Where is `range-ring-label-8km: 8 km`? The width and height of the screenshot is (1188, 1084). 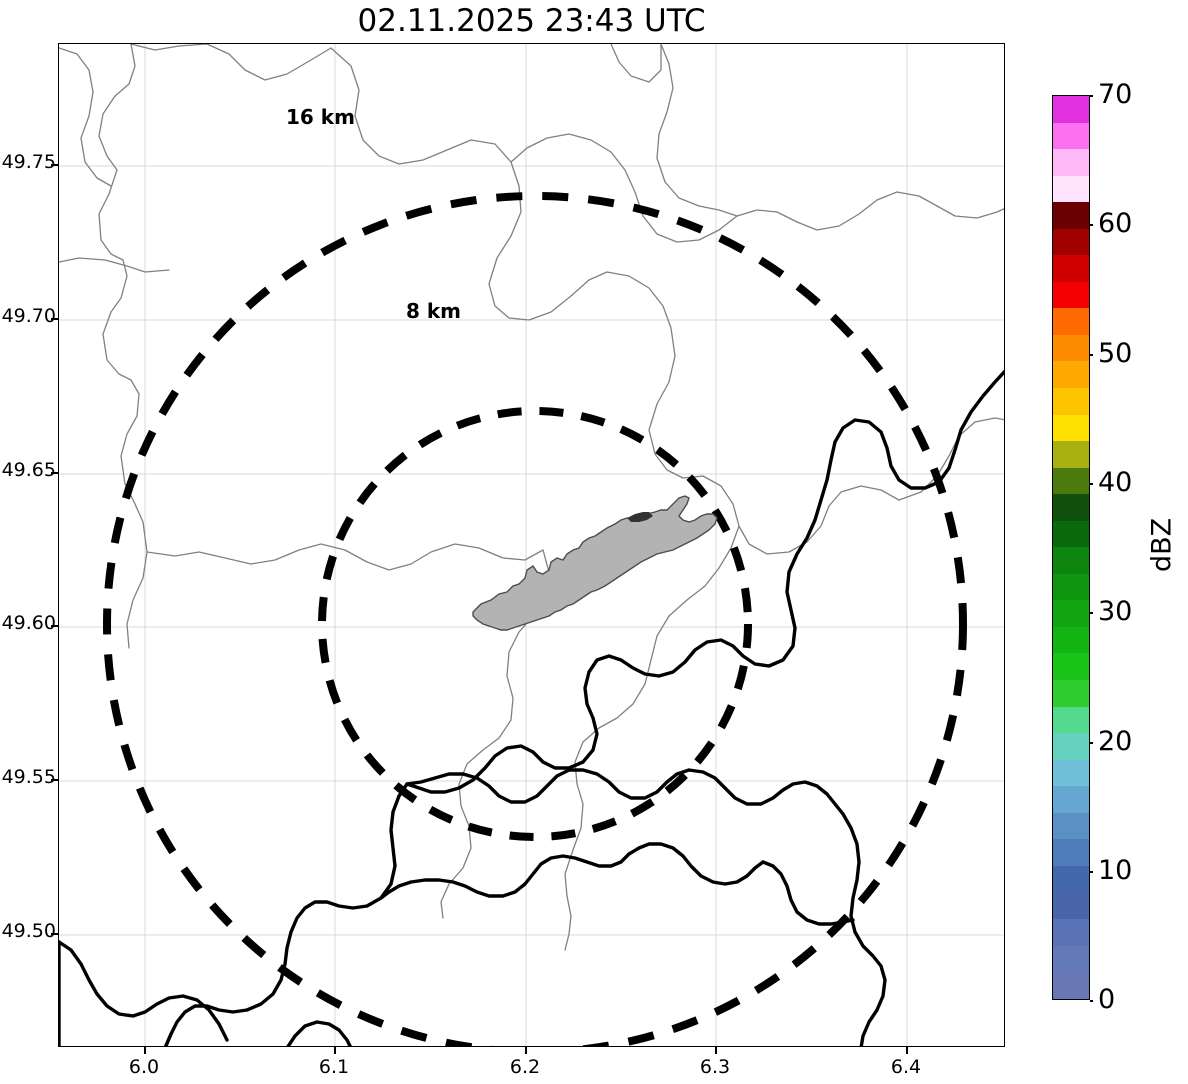
range-ring-label-8km: 8 km is located at coordinates (434, 311).